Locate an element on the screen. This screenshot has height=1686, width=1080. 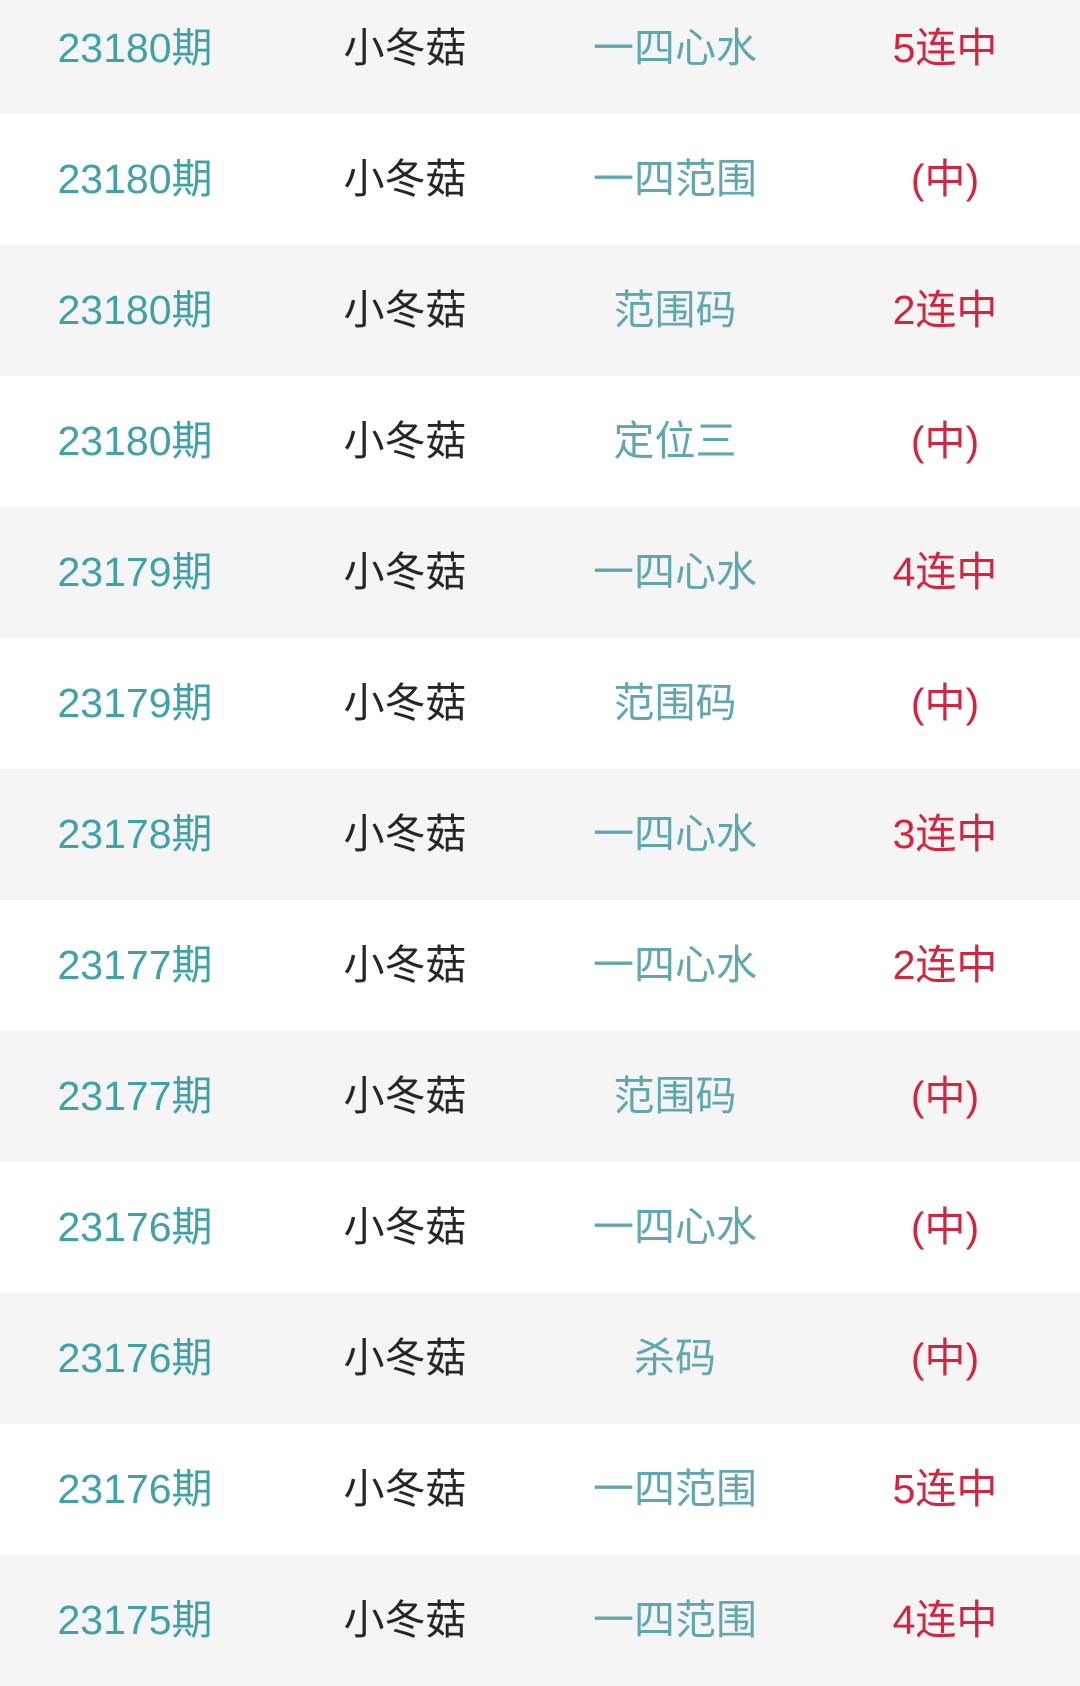
record-row: 23179期 小冬菇 一四心水 4连中 is located at coordinates (540, 572).